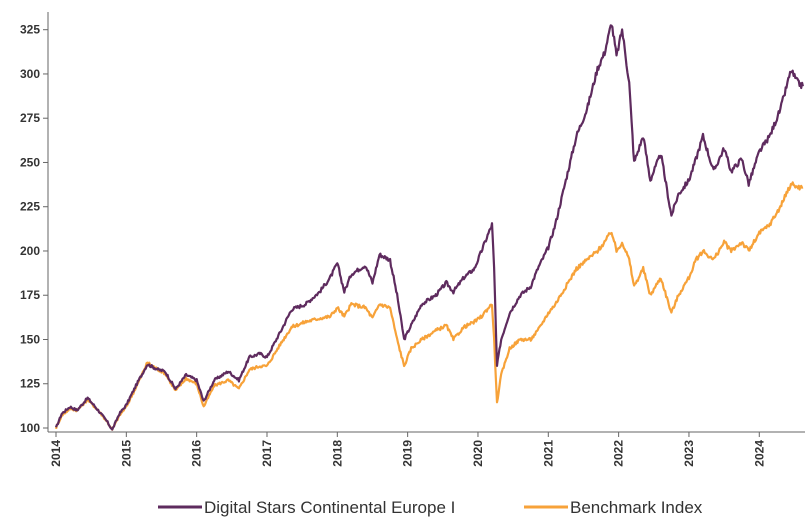 This screenshot has height=522, width=810. I want to click on legend-item-benchmark-label: Benchmark Index, so click(636, 507).